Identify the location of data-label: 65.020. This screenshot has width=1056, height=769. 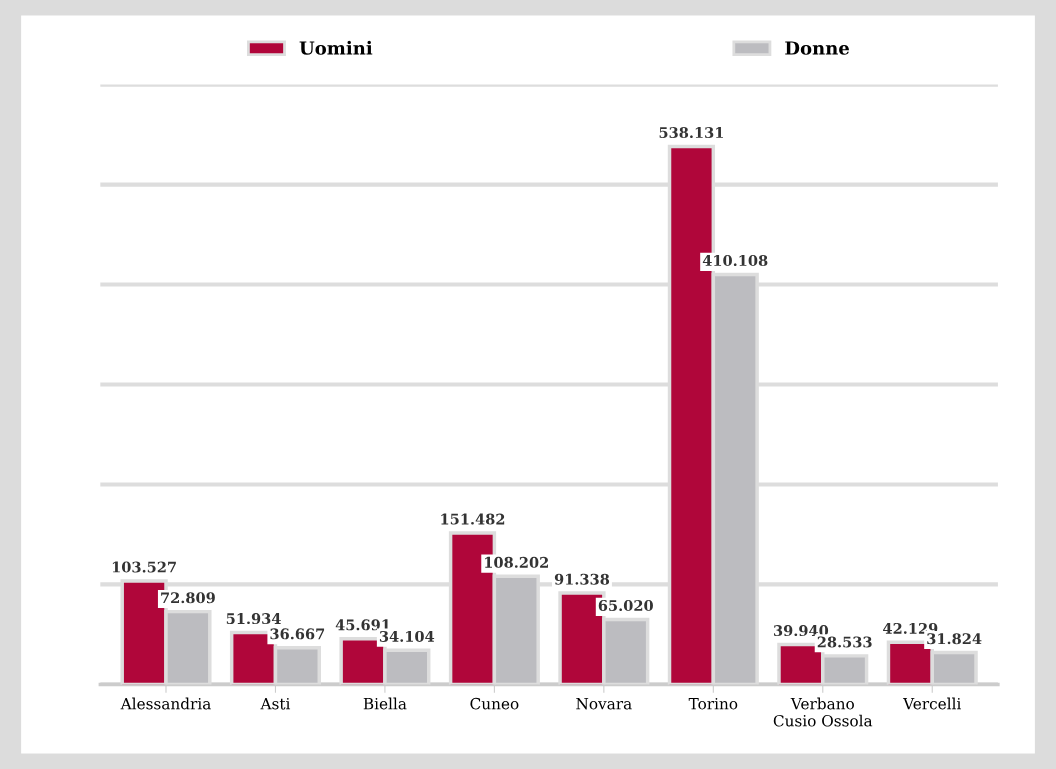
(625, 606).